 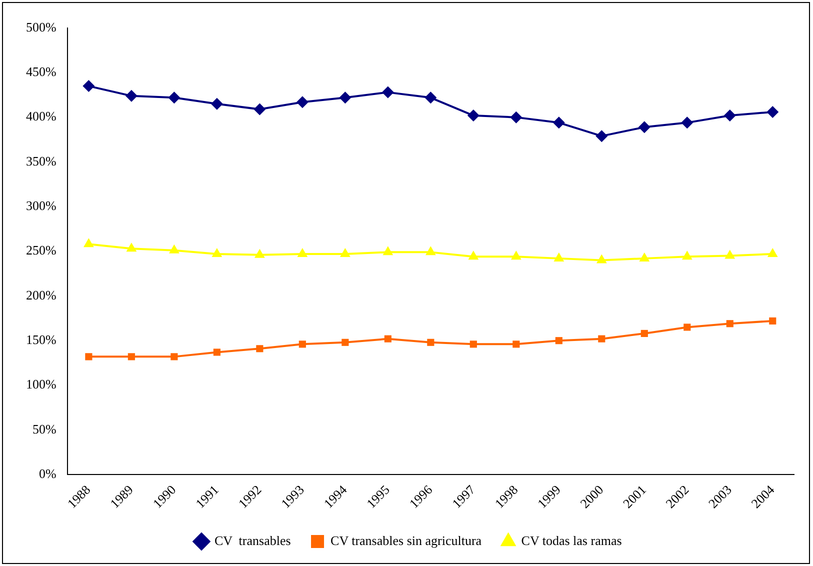 What do you see at coordinates (47, 474) in the screenshot?
I see `y-tick-label: 0%` at bounding box center [47, 474].